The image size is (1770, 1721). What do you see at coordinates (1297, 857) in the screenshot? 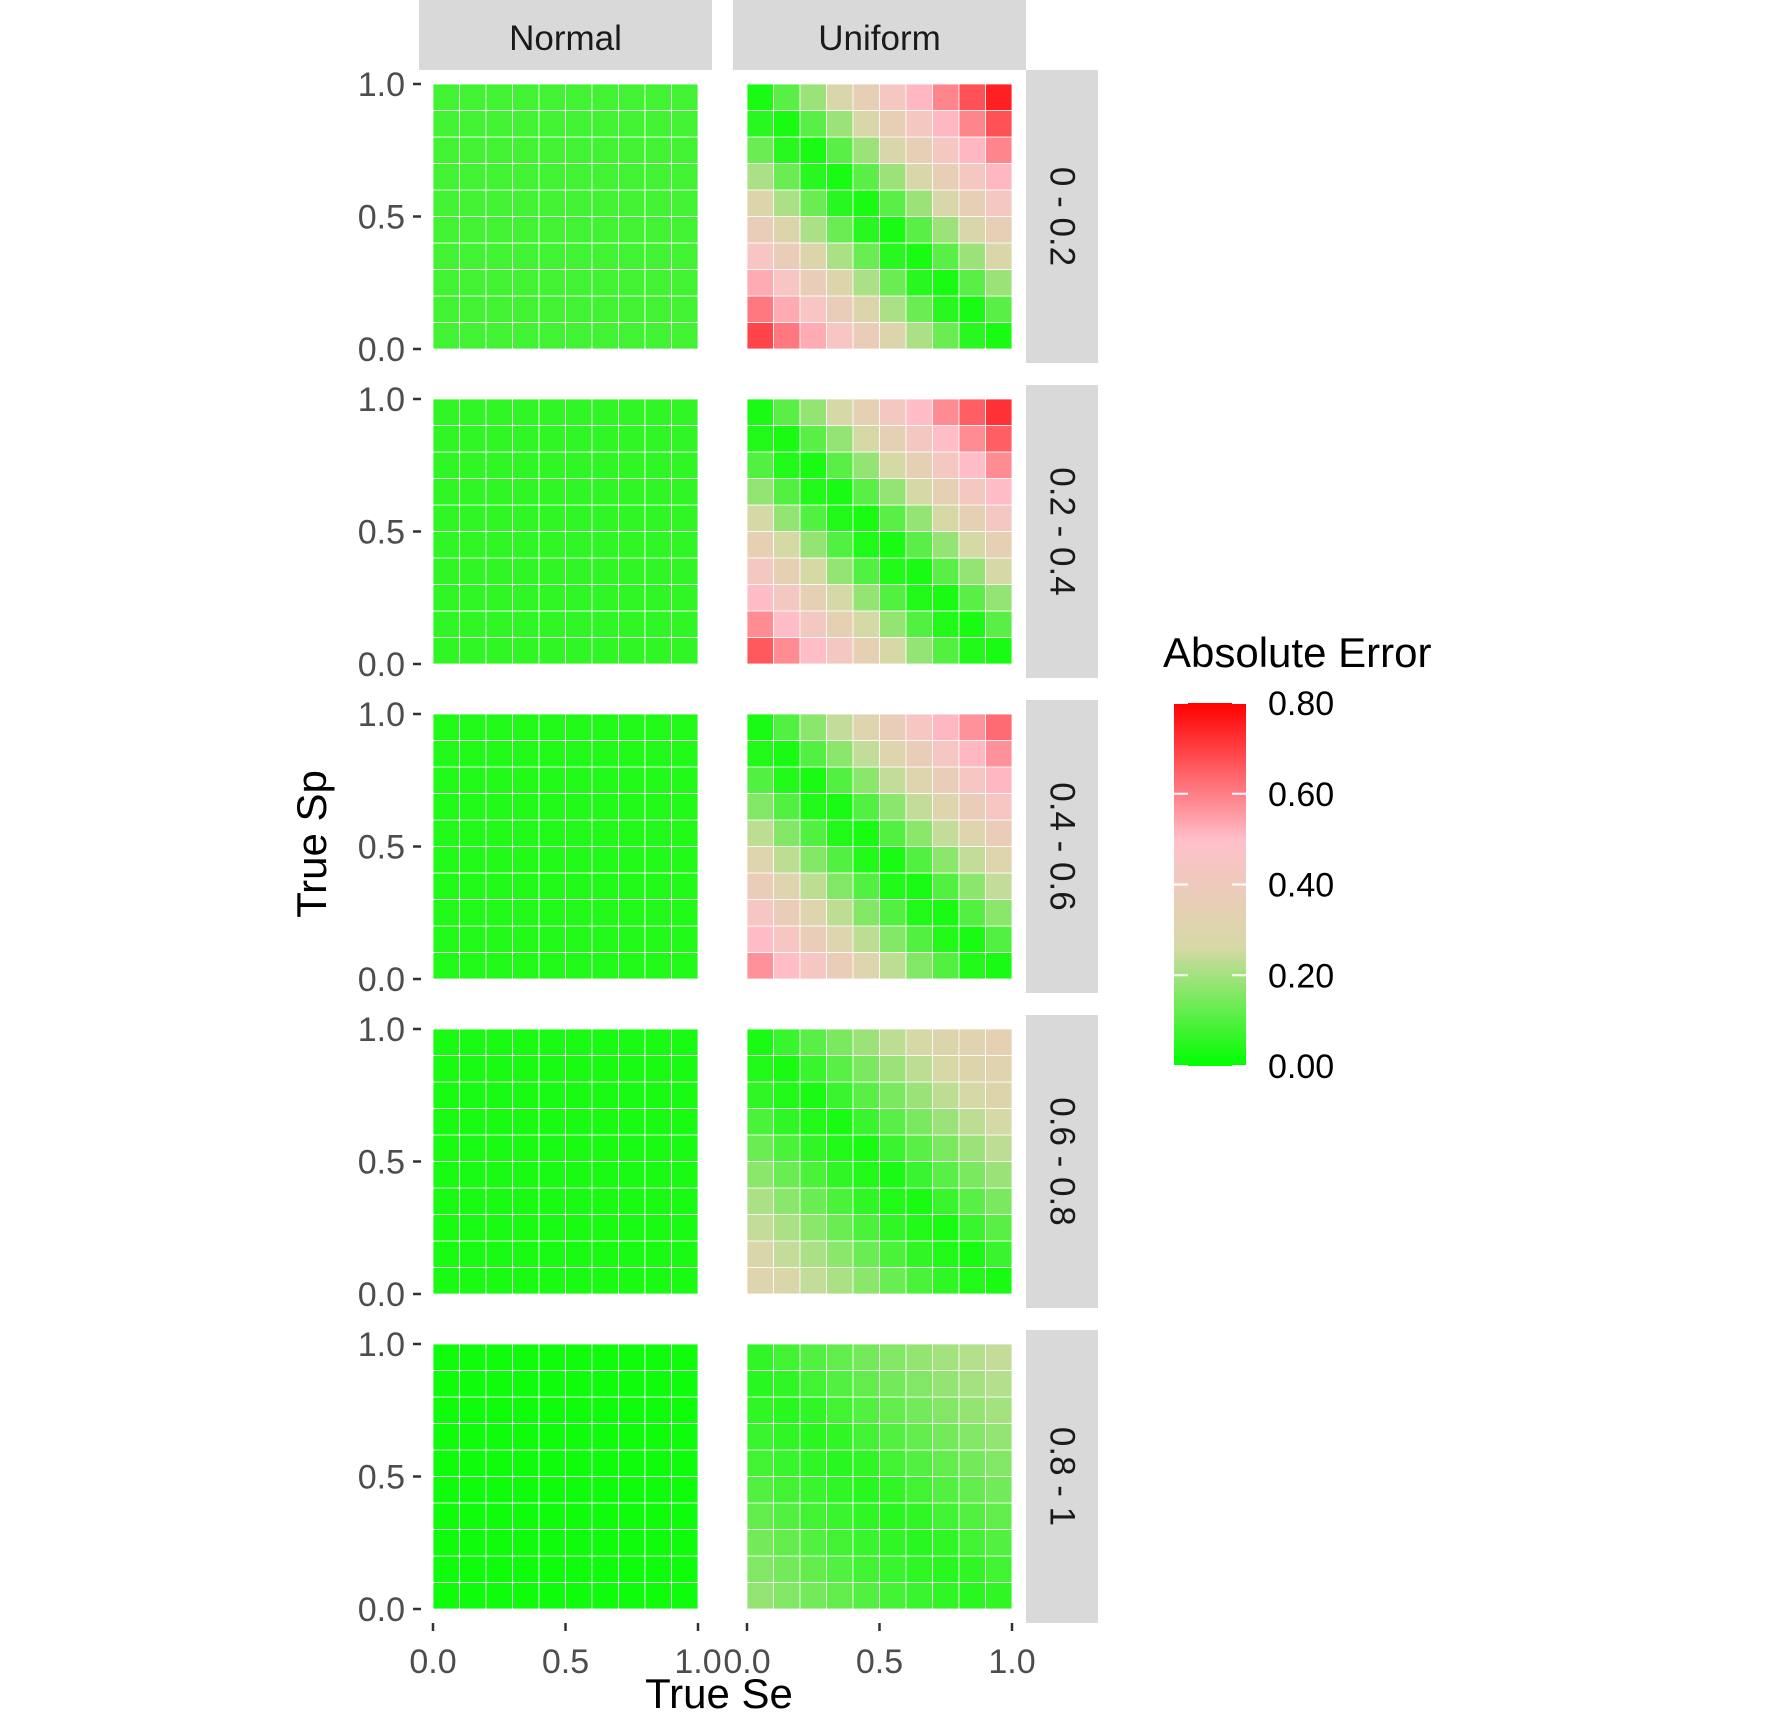
I see `color-legend: Absolute Error 0.80 0.60 0.40 0.20 0.00` at bounding box center [1297, 857].